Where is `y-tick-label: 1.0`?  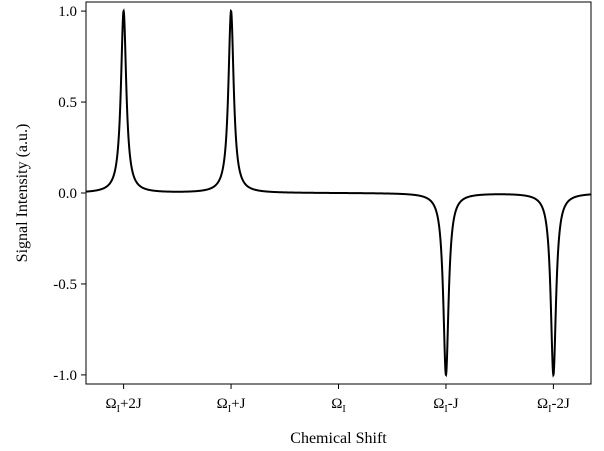 y-tick-label: 1.0 is located at coordinates (67, 12).